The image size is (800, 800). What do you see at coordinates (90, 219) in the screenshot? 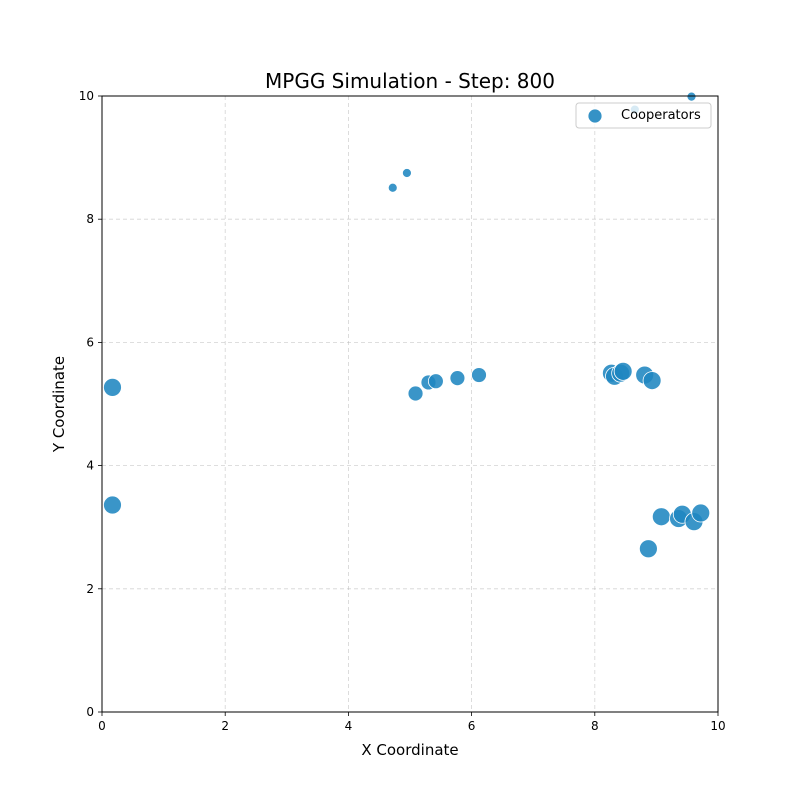
I see `y-tick-label: 8` at bounding box center [90, 219].